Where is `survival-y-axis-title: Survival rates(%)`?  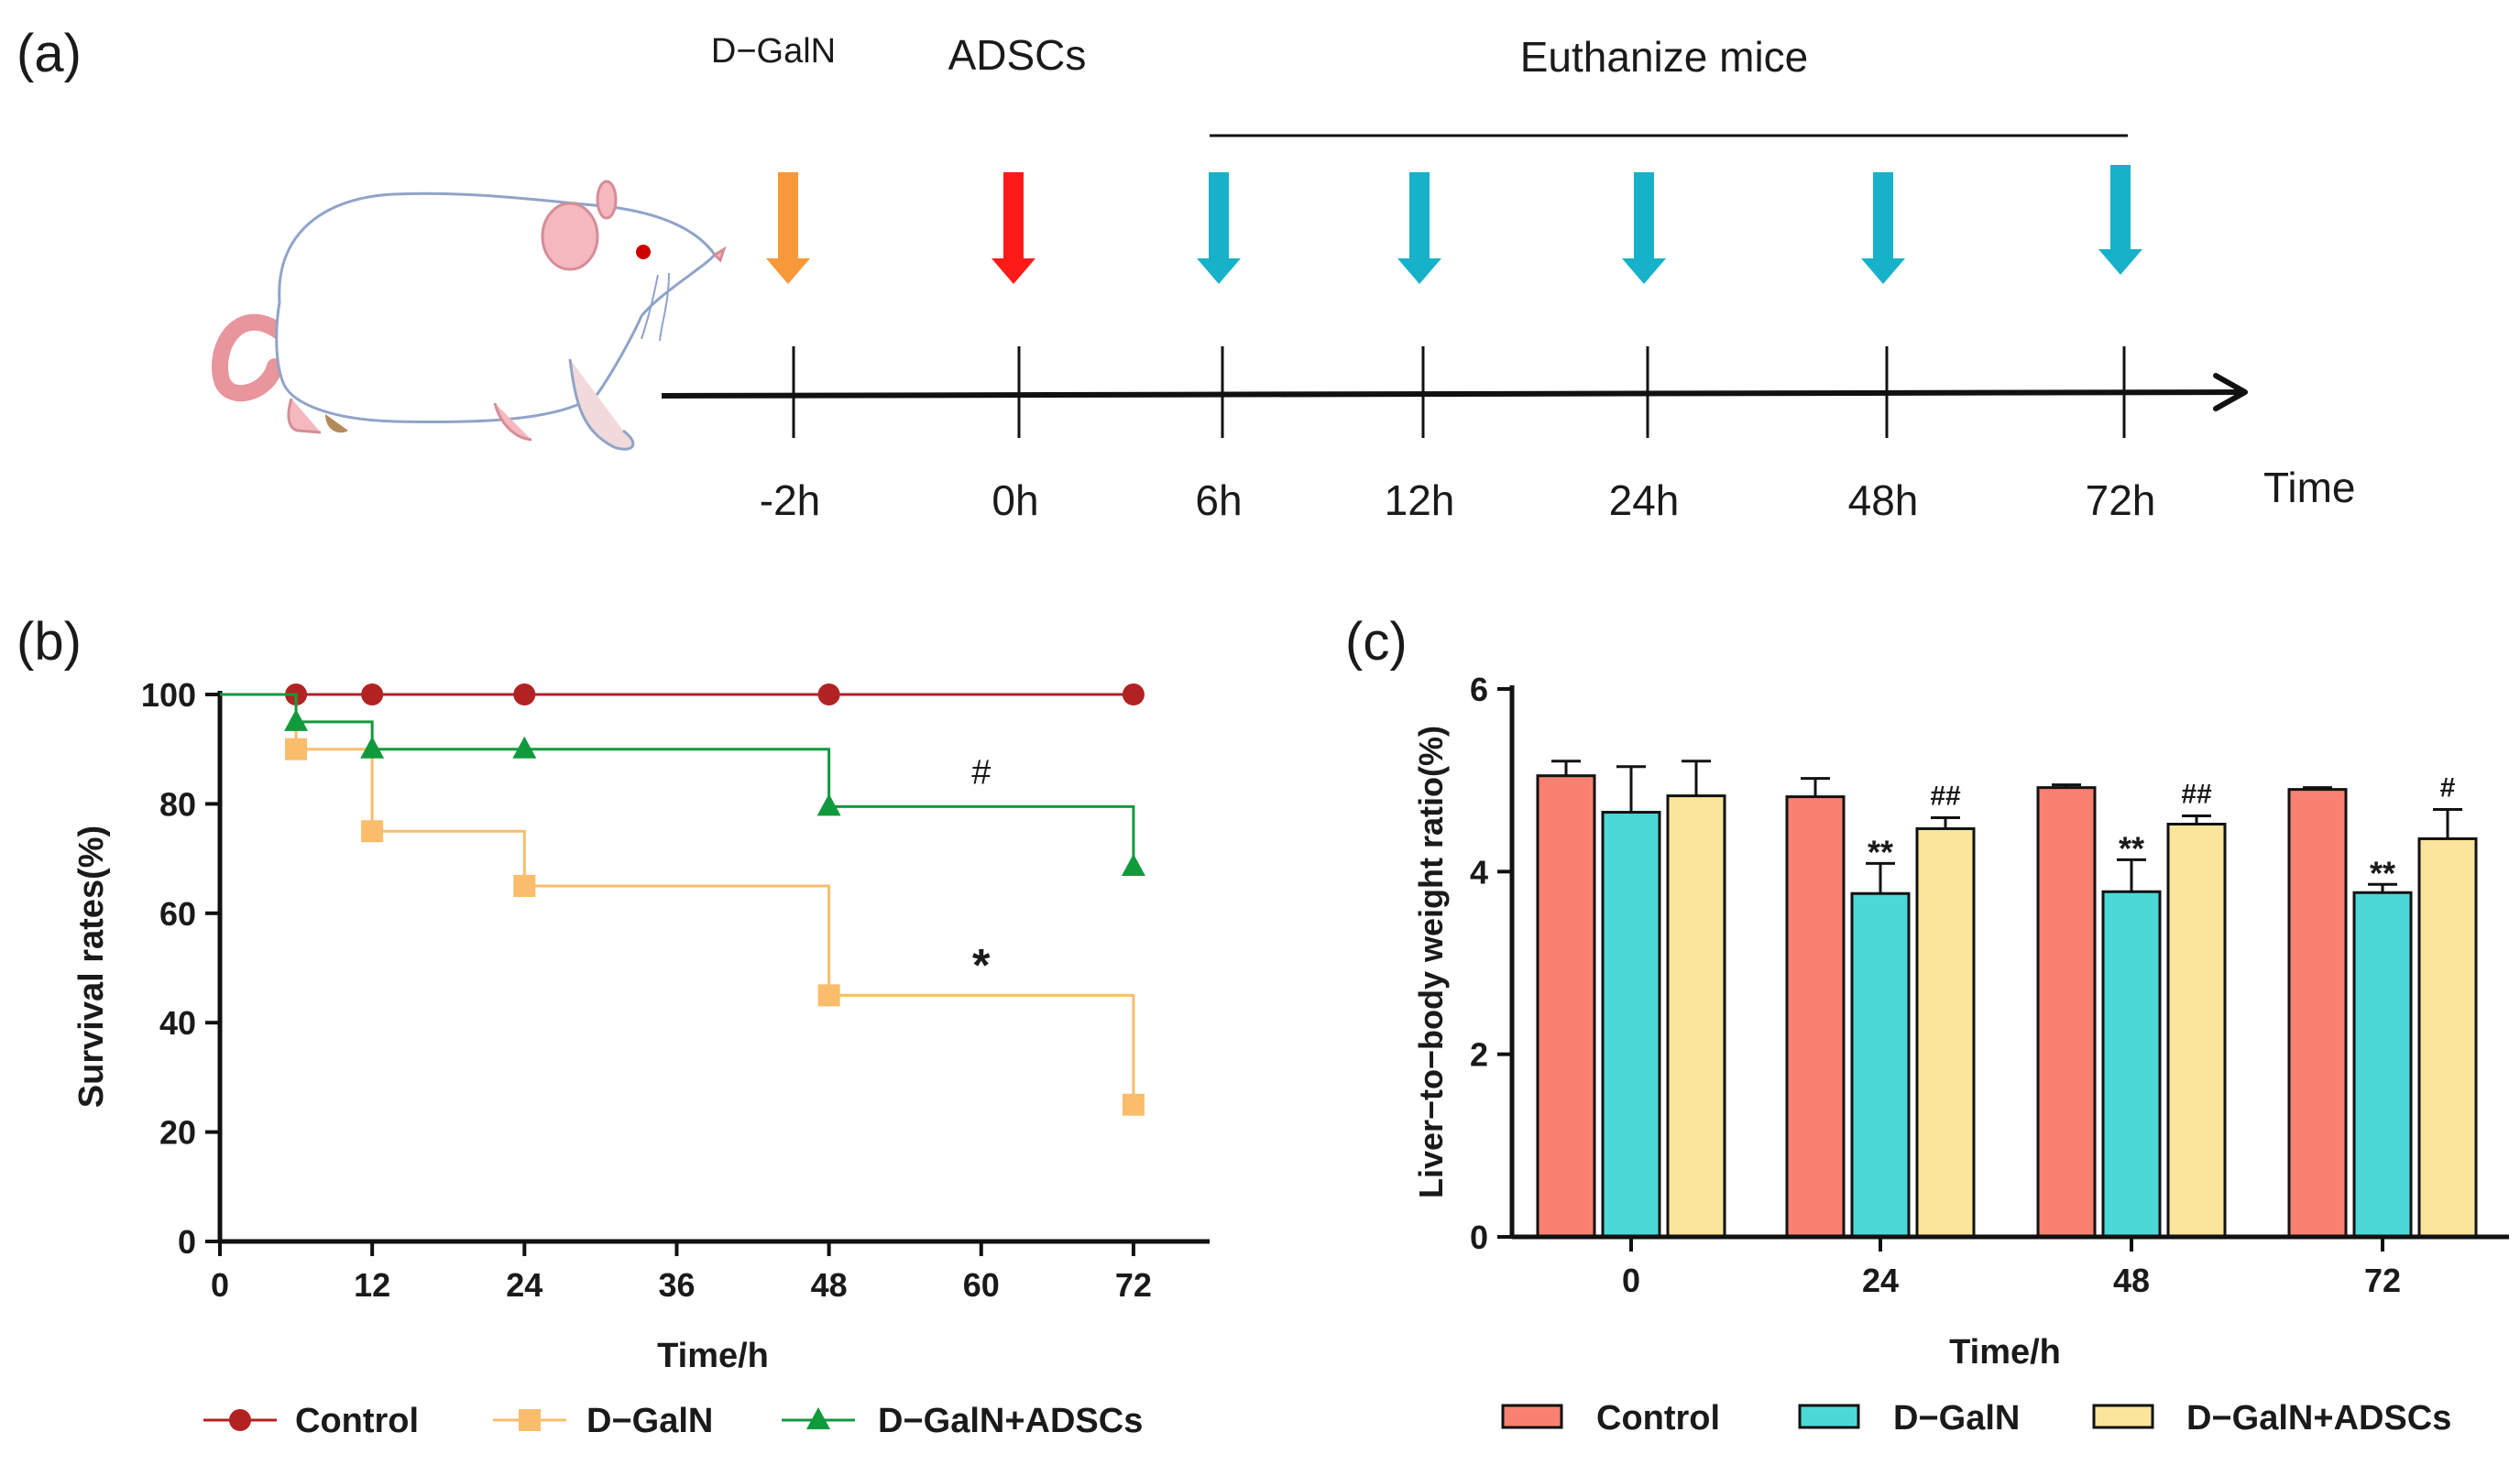 survival-y-axis-title: Survival rates(%) is located at coordinates (91, 967).